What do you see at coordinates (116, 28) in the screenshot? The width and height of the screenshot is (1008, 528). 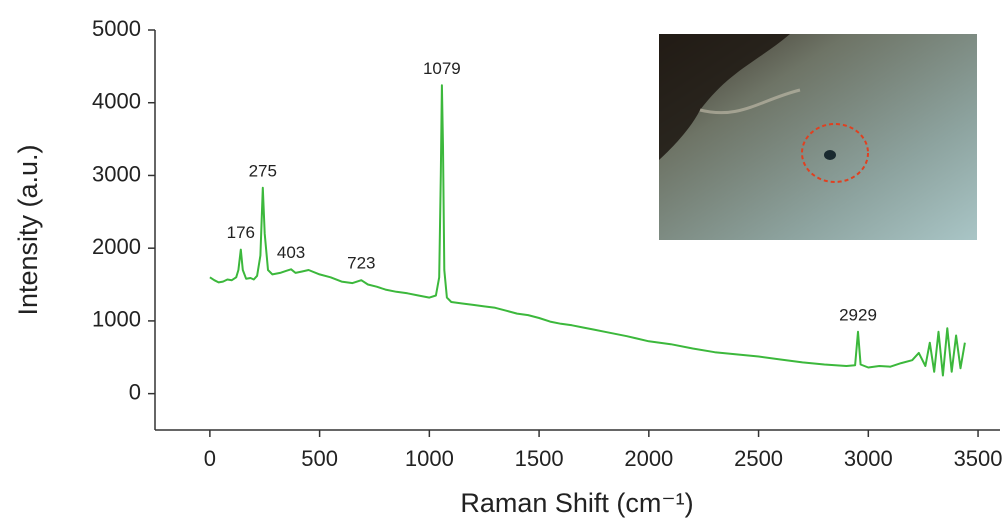 I see `y-tick-label: 5000` at bounding box center [116, 28].